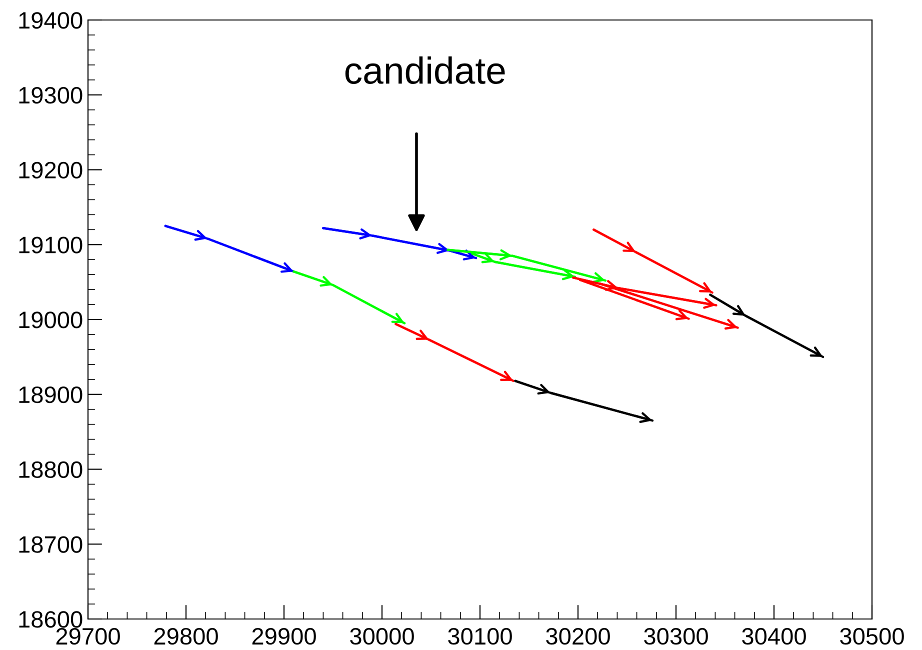 The image size is (922, 650). I want to click on y-tick-label: 19400, so click(50, 20).